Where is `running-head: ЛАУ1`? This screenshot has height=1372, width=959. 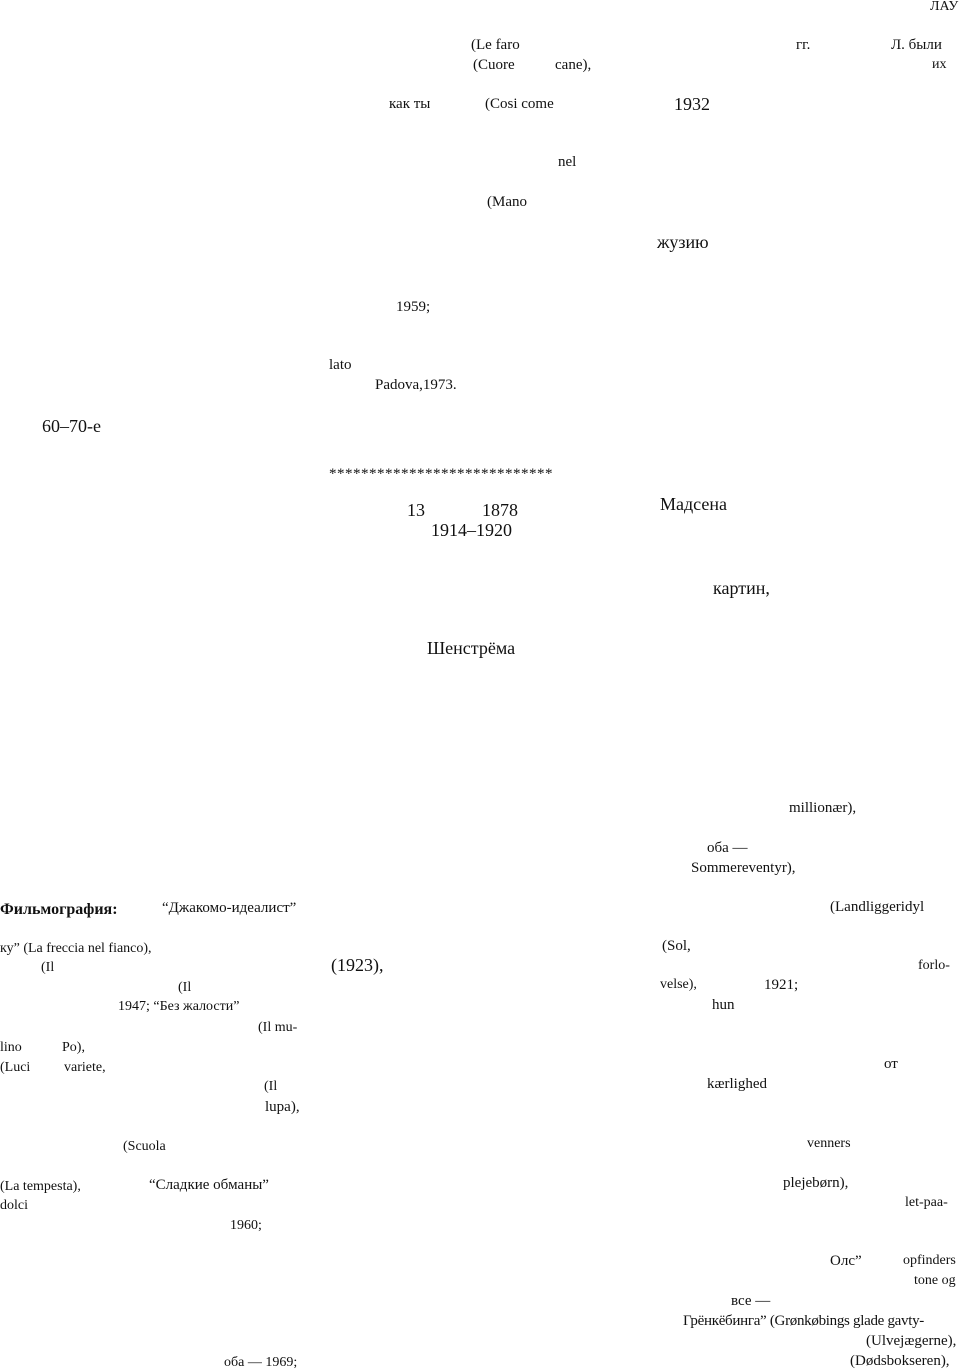 running-head: ЛАУ1 is located at coordinates (944, 7).